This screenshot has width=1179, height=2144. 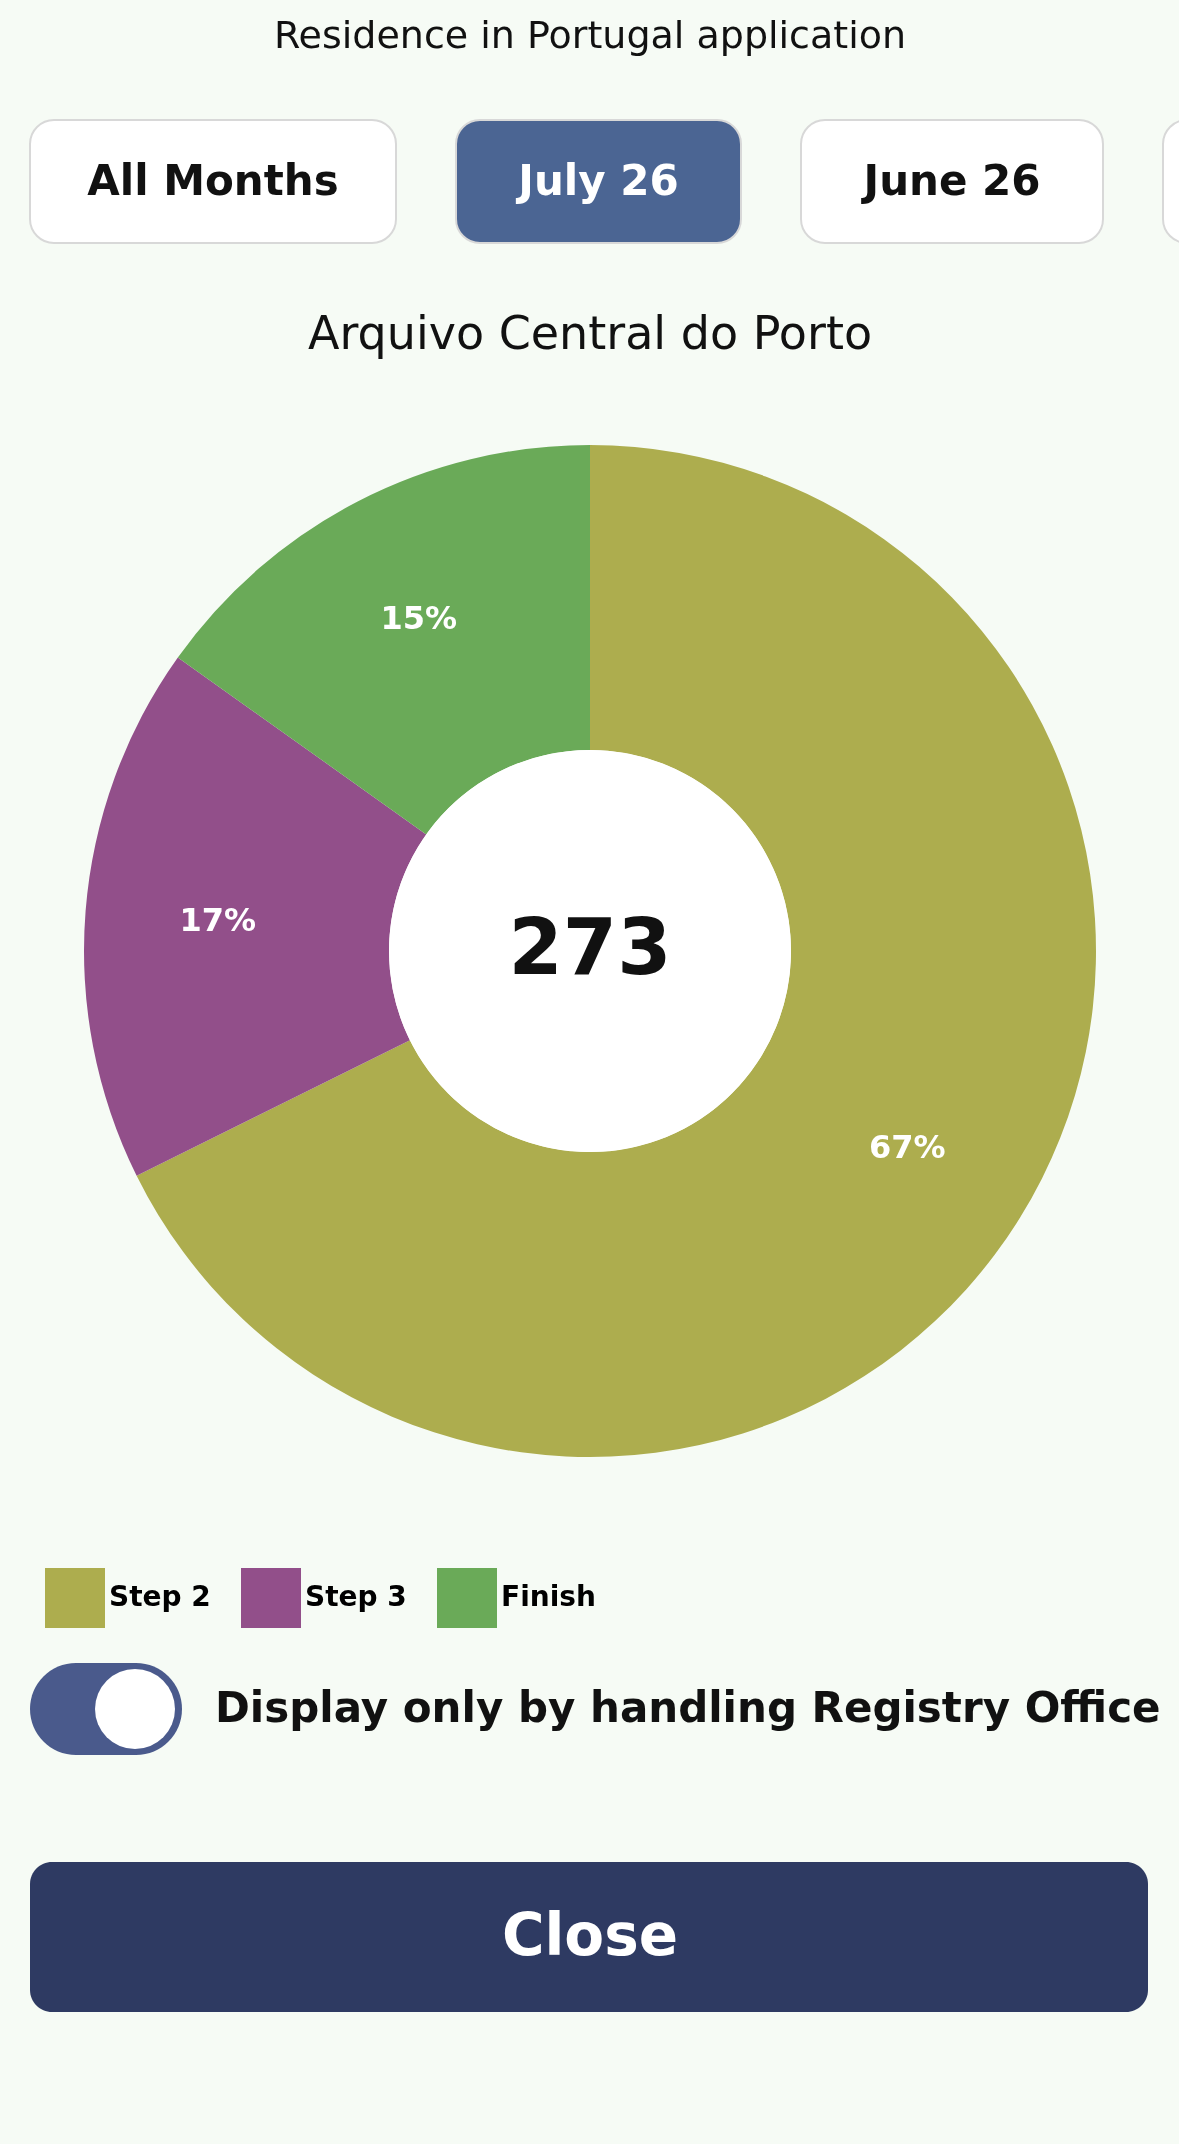 I want to click on legend-label: Step 3, so click(x=356, y=1596).